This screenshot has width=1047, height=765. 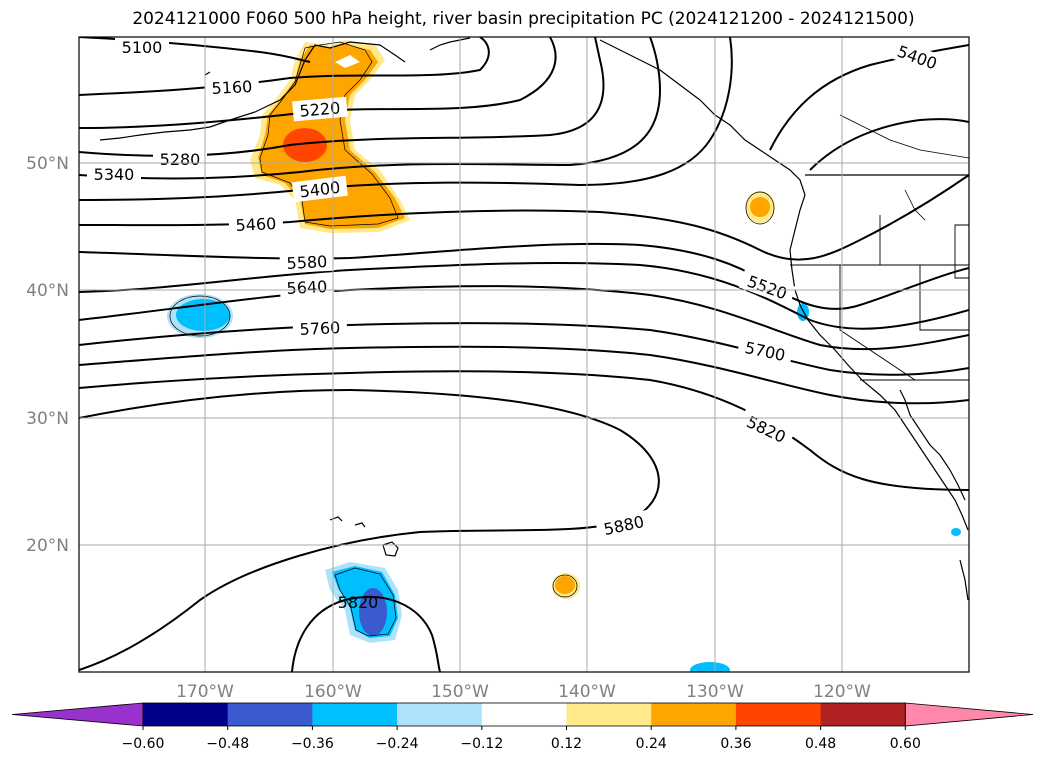 I want to click on lon-label: 130°W, so click(x=715, y=692).